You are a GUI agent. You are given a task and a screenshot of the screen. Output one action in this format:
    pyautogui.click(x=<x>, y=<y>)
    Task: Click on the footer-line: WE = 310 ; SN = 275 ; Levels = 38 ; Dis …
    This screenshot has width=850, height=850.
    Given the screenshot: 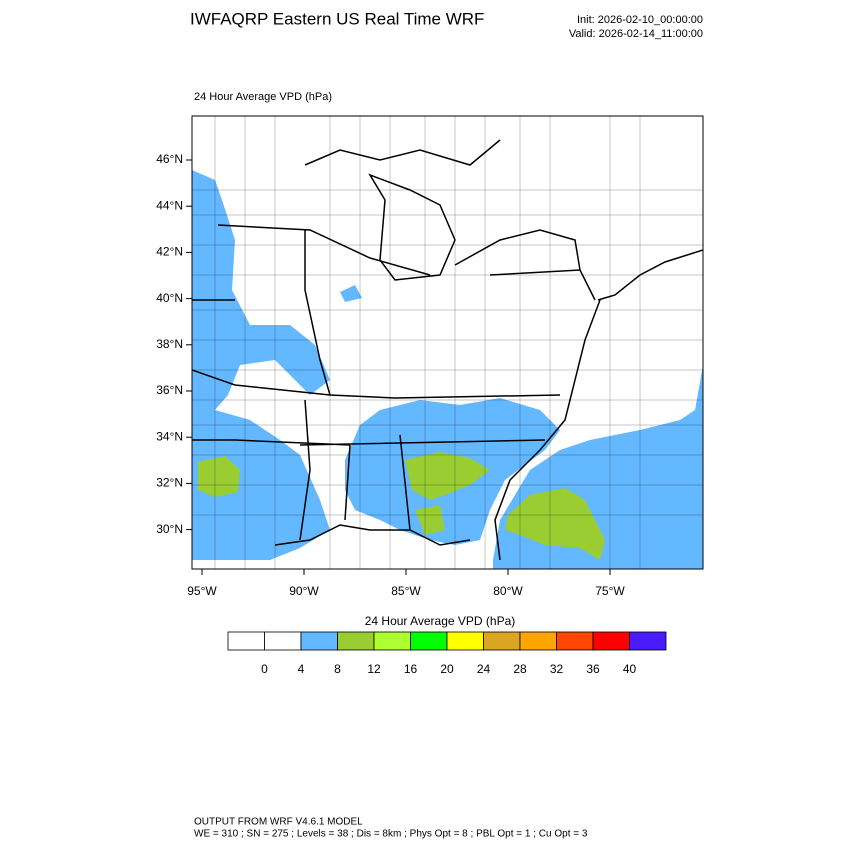 What is the action you would take?
    pyautogui.click(x=391, y=834)
    